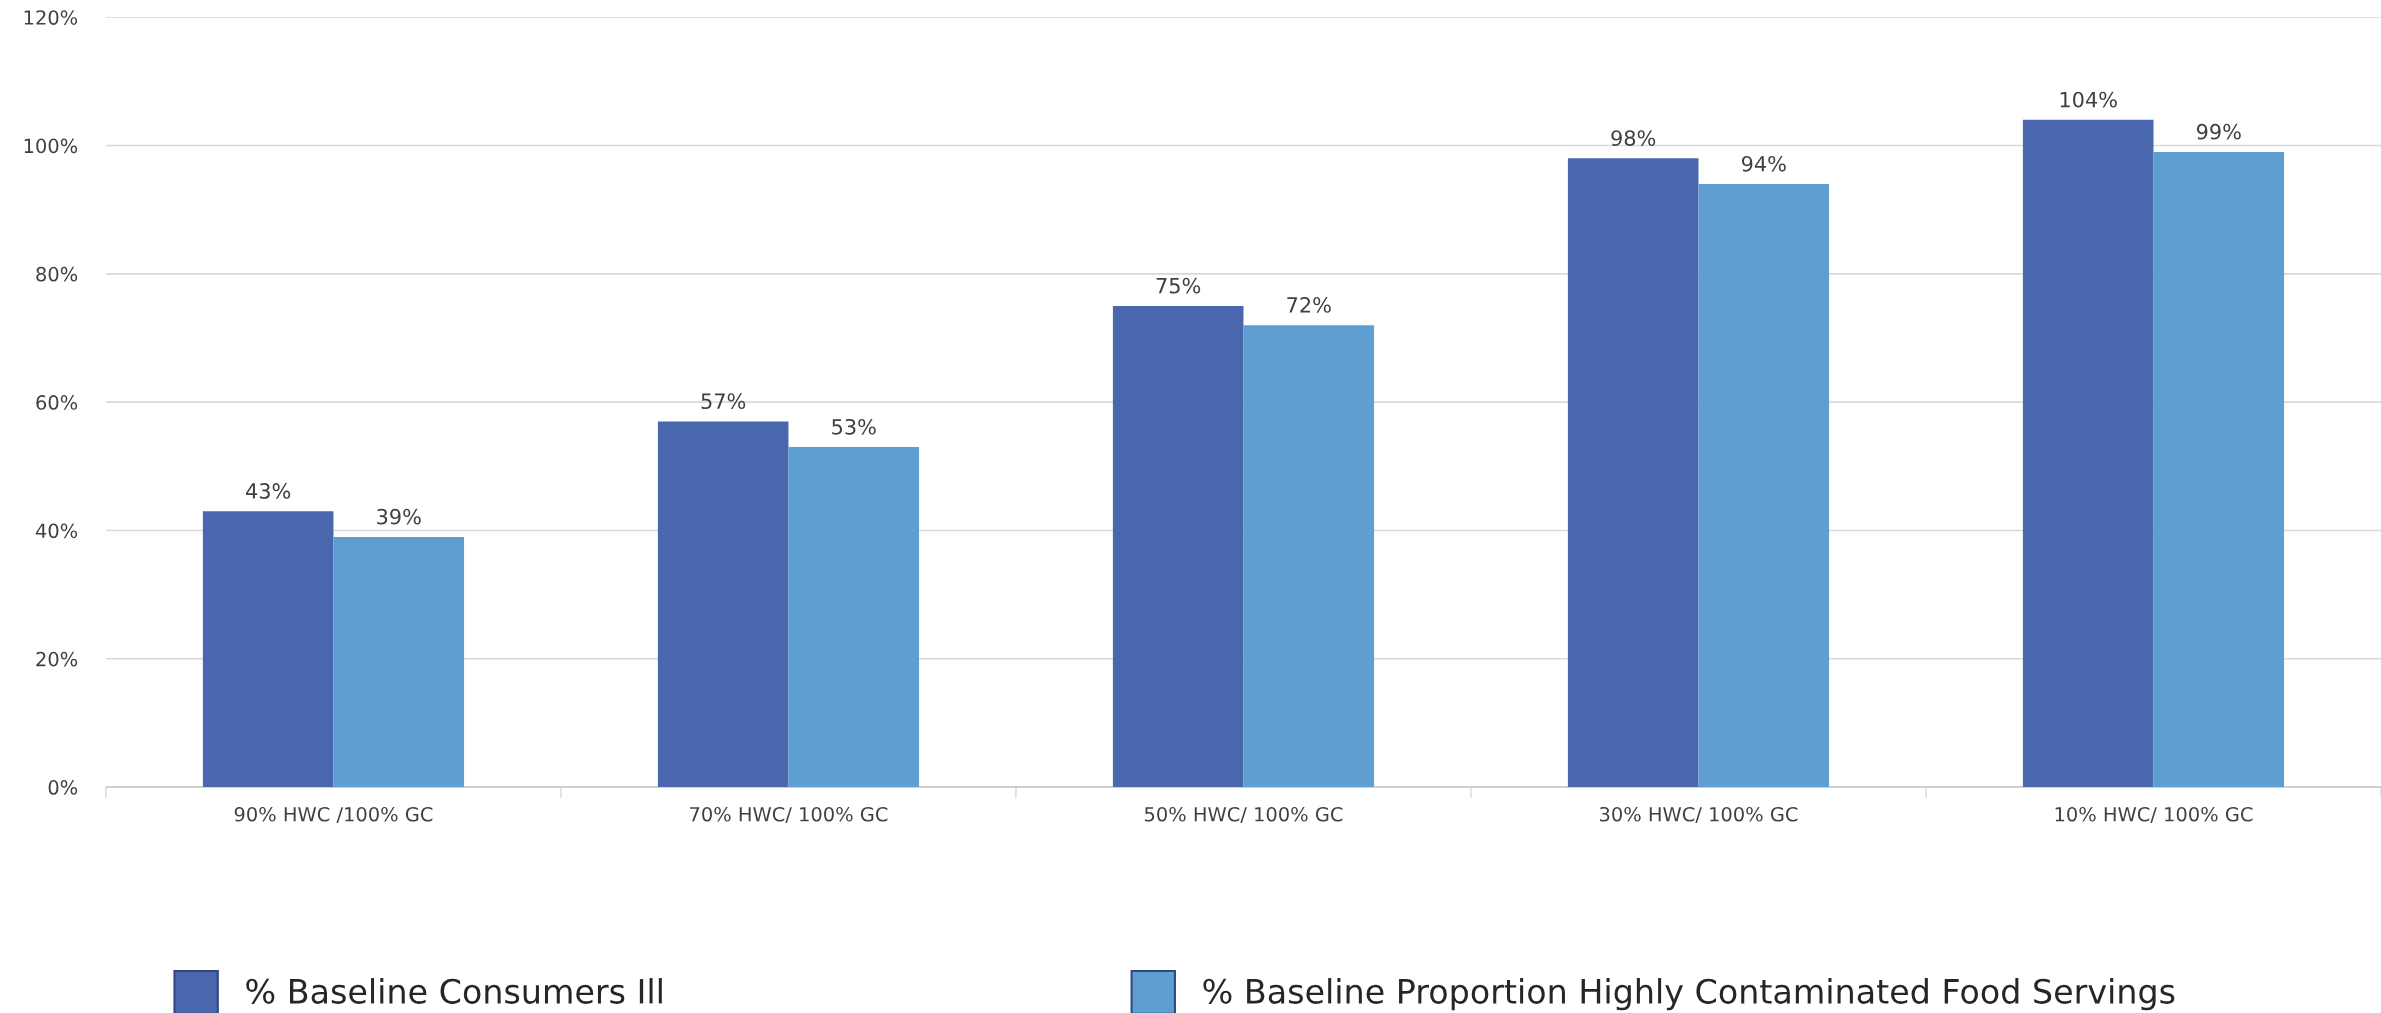 Image resolution: width=2381 pixels, height=1013 pixels. What do you see at coordinates (268, 491) in the screenshot?
I see `text: 43%` at bounding box center [268, 491].